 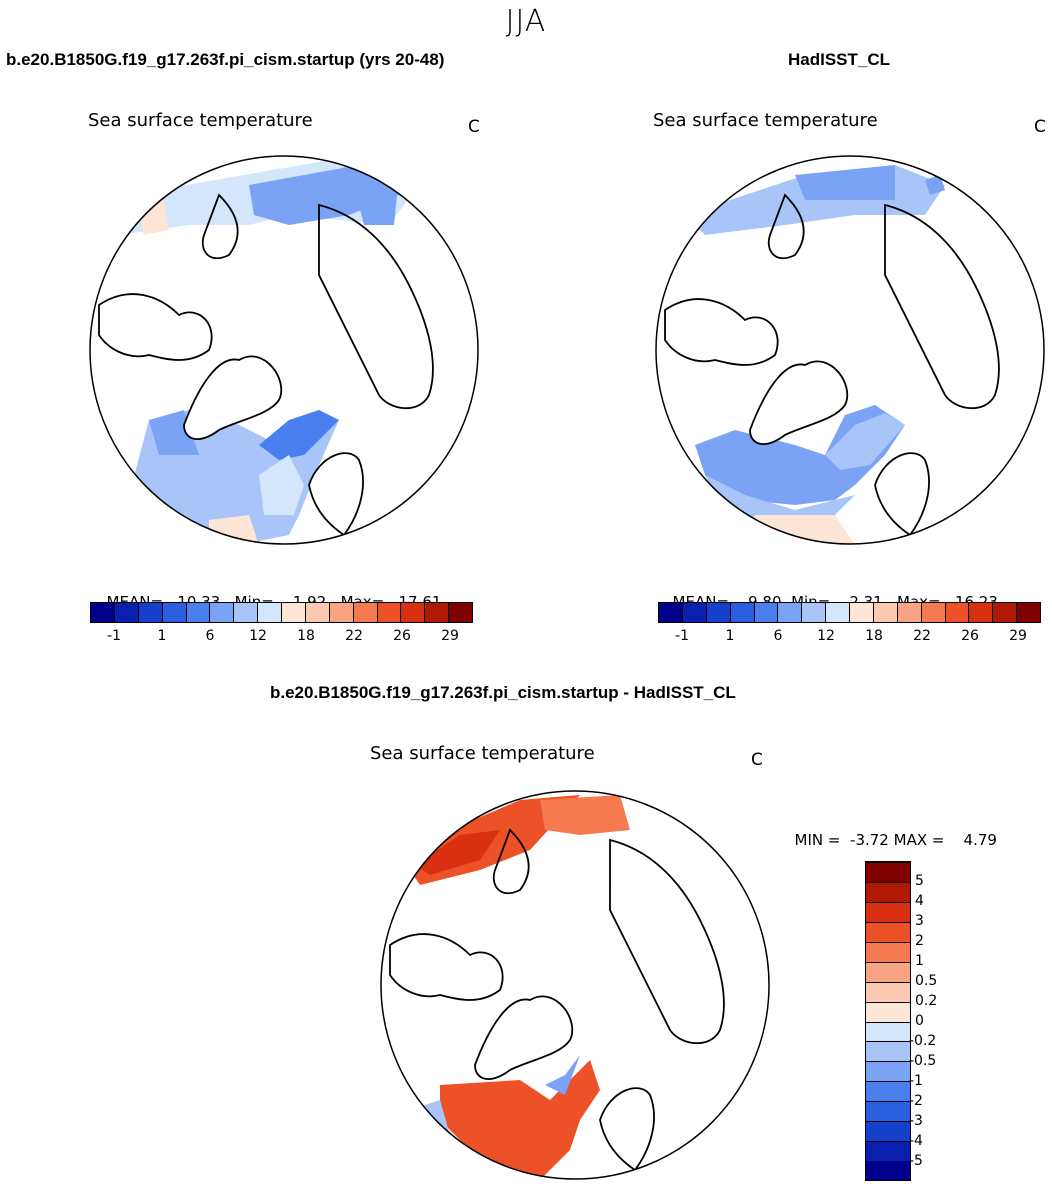 I want to click on diff-colorbar, so click(x=888, y=1021).